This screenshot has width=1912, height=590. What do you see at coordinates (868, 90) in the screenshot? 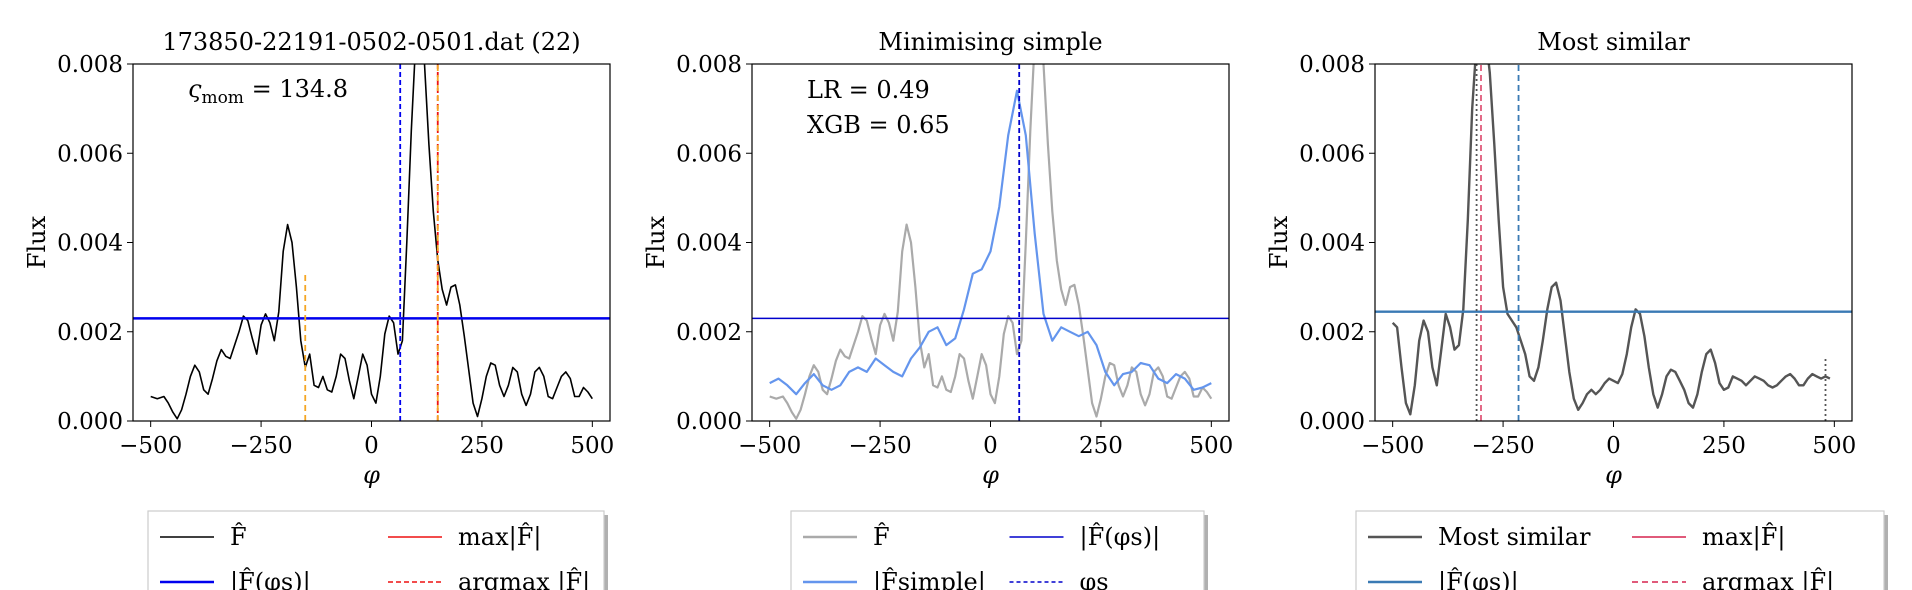
I see `annotation-text: LR = 0.49` at bounding box center [868, 90].